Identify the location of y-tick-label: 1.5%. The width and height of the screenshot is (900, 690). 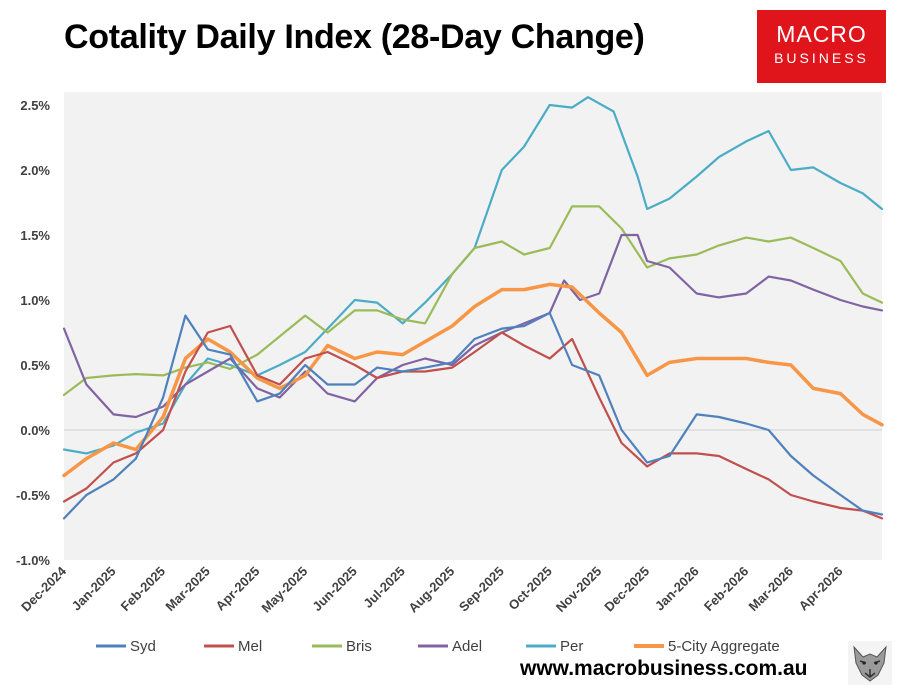
(35, 235).